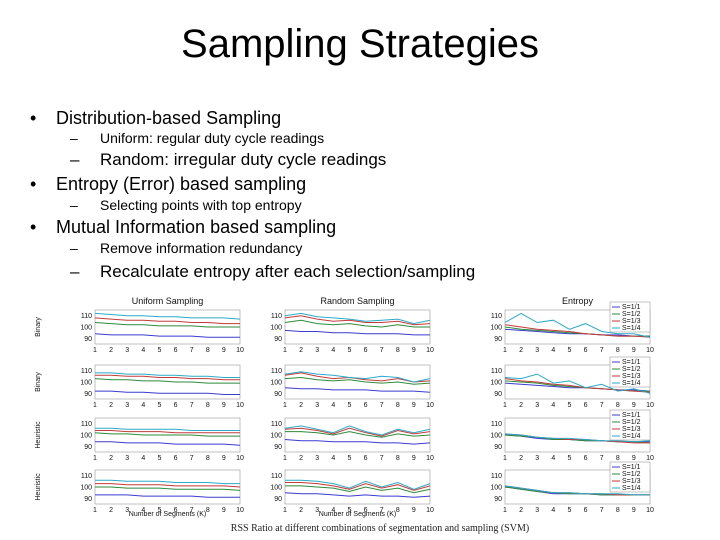  Describe the element at coordinates (38, 382) in the screenshot. I see `row-label: Binary` at that location.